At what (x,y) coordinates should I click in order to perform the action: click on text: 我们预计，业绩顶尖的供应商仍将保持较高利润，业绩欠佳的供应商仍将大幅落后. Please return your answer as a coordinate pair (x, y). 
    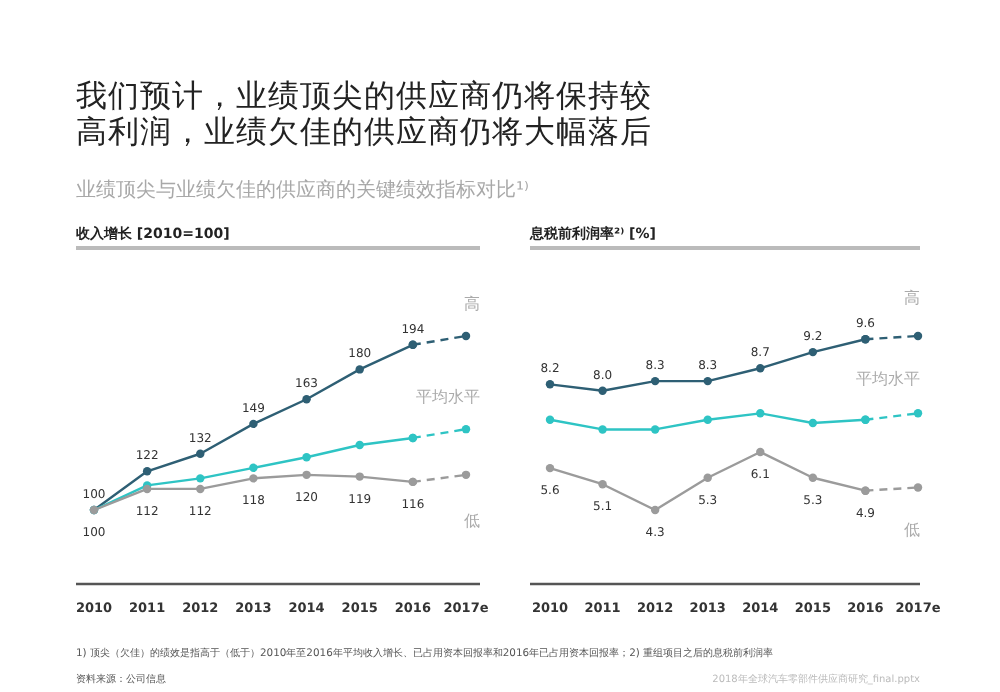
    Looking at the image, I should click on (364, 114).